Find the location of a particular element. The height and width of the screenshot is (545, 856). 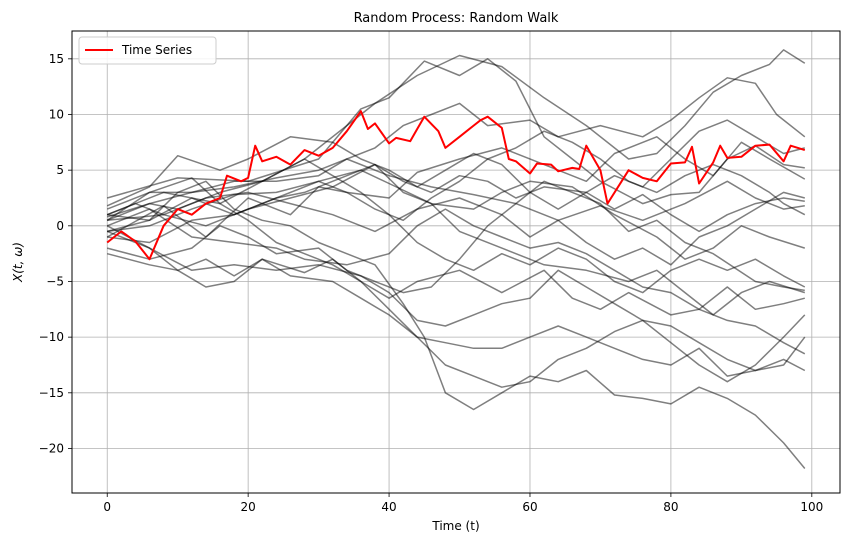

legend-box is located at coordinates (147, 50).